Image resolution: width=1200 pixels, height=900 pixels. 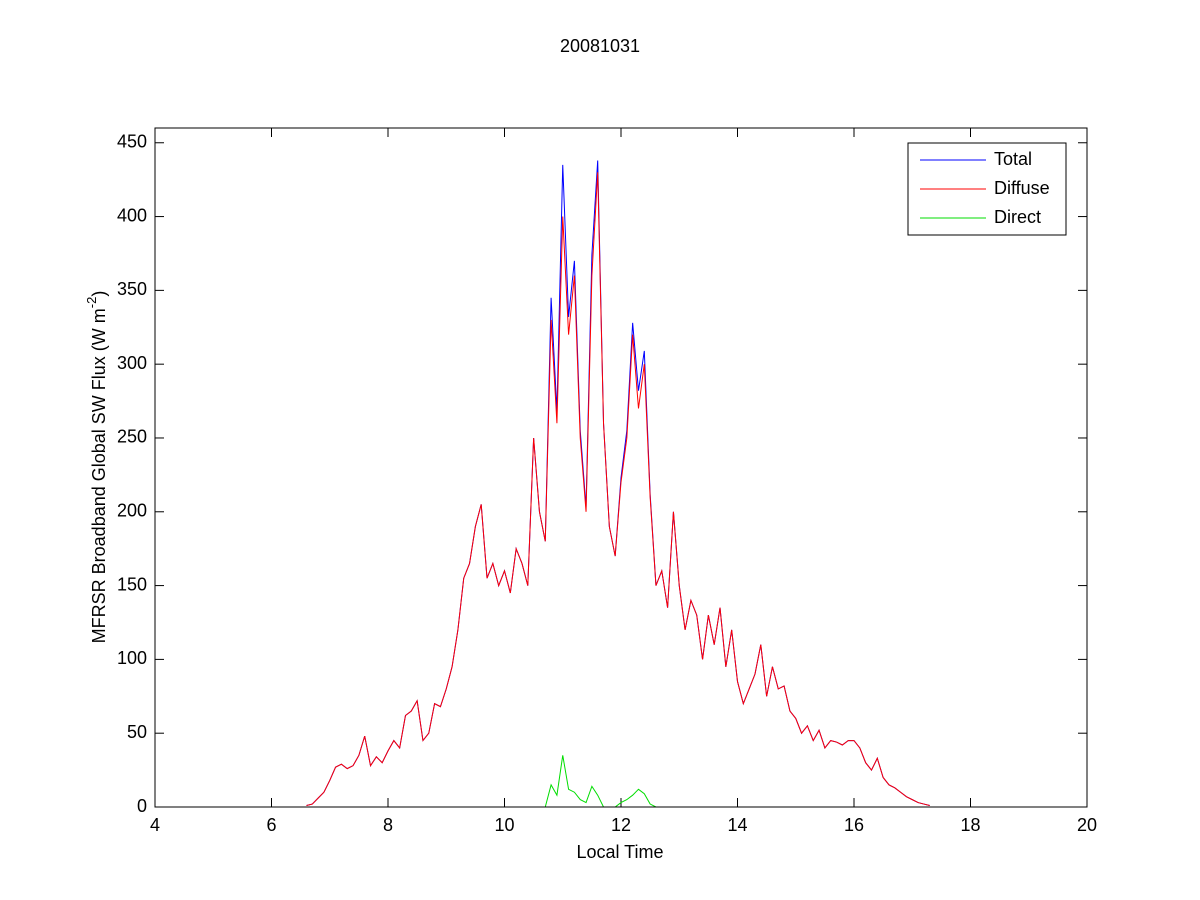 What do you see at coordinates (1022, 188) in the screenshot?
I see `legend-label: Diffuse` at bounding box center [1022, 188].